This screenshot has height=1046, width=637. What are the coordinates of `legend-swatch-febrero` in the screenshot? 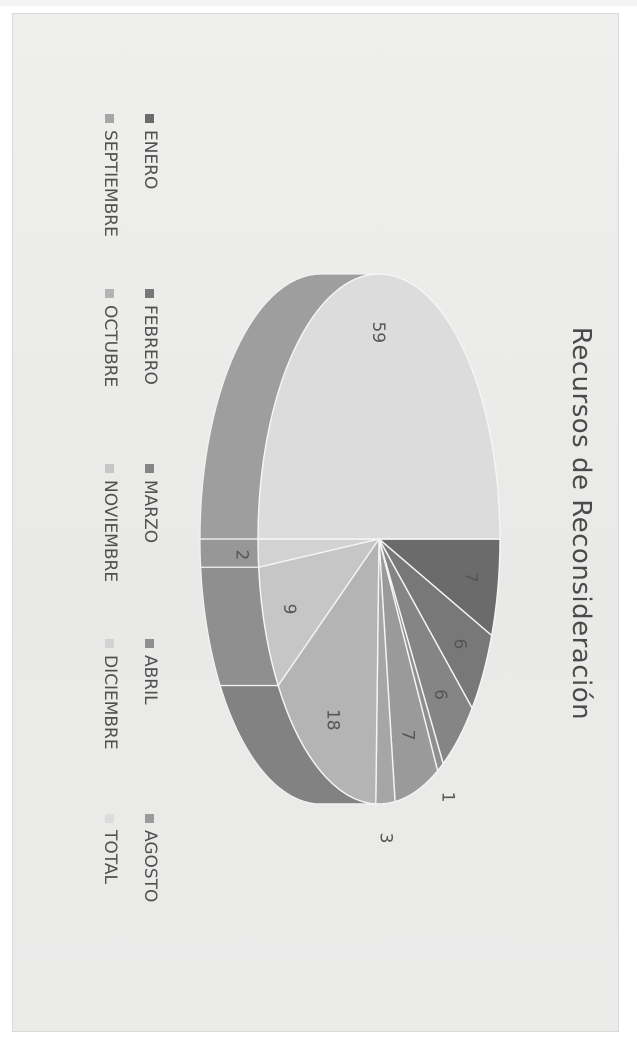 It's located at (150, 293).